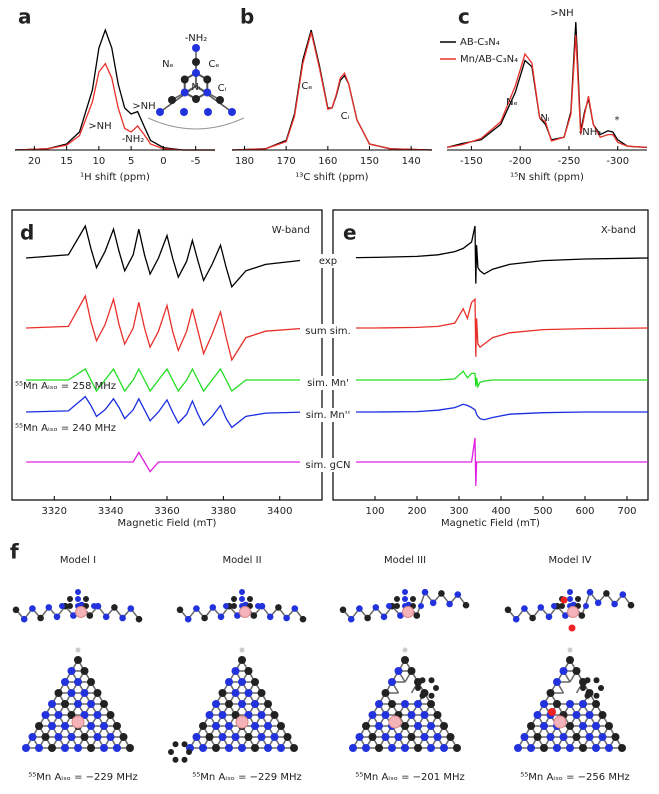 This screenshot has width=659, height=794. I want to click on x-axis-label: ¹⁵N shift (ppm), so click(547, 177).